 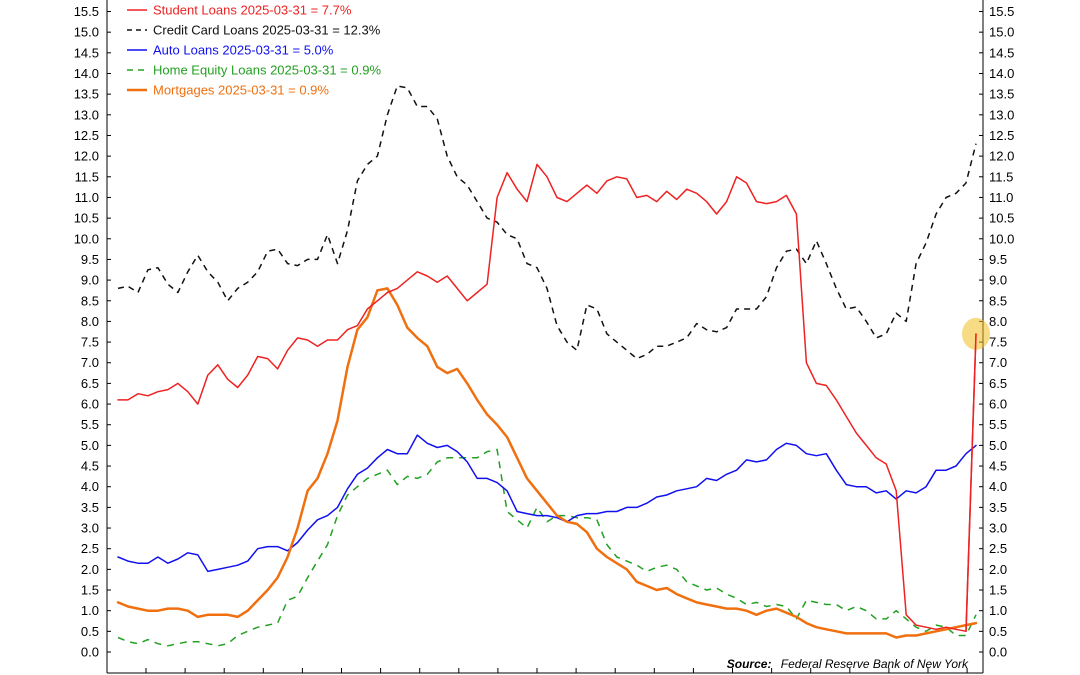 What do you see at coordinates (90, 548) in the screenshot?
I see `y-tick-left-label: 2.5` at bounding box center [90, 548].